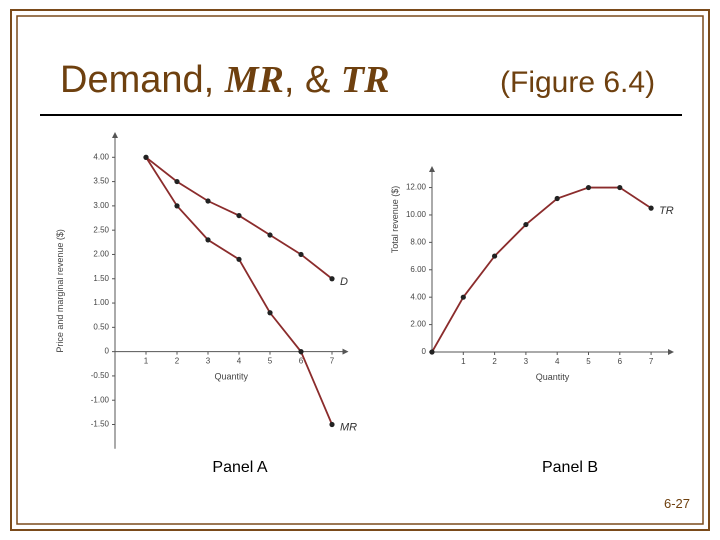  I want to click on slide-title: Demand, MR, & TR, so click(224, 80).